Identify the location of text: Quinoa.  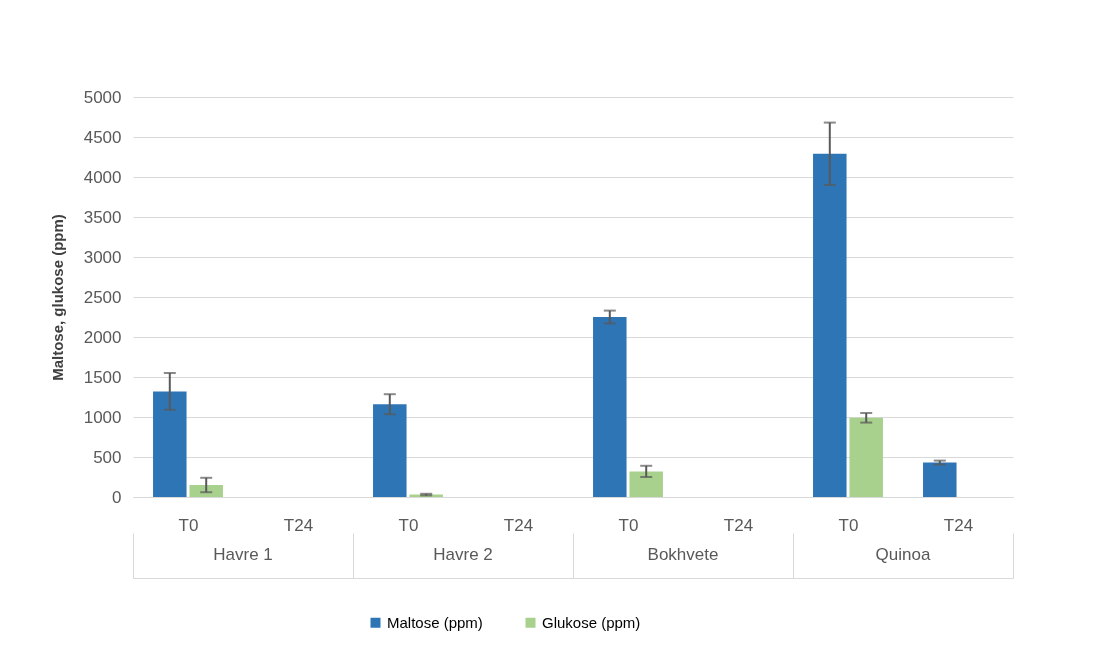
(903, 554).